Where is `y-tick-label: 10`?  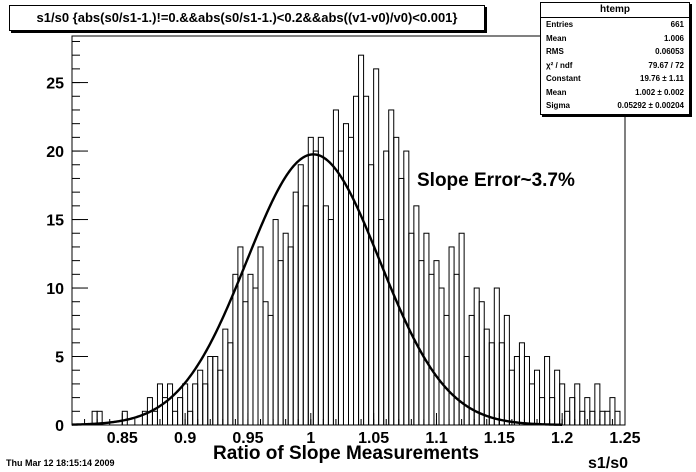
y-tick-label: 10 is located at coordinates (55, 289).